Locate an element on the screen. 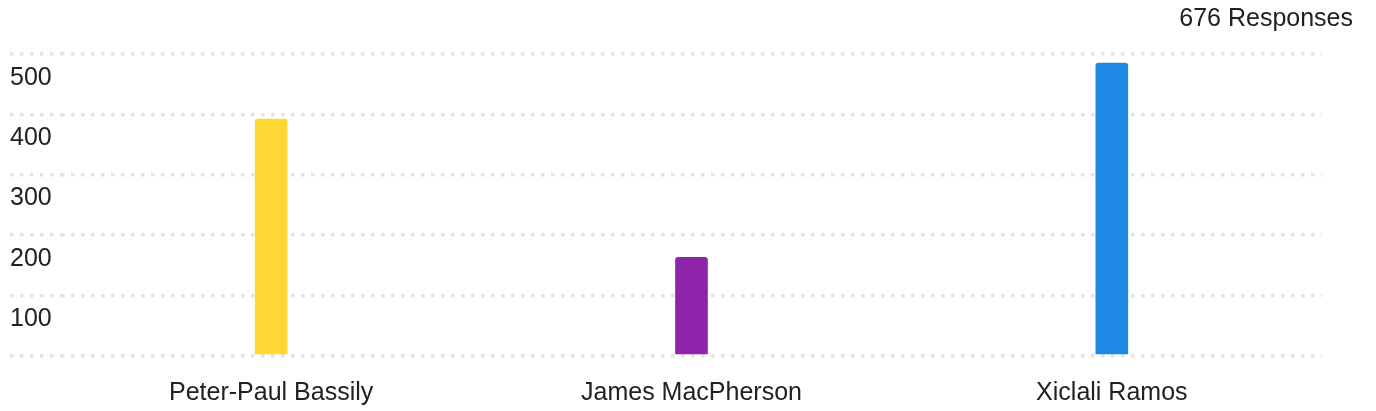 This screenshot has height=411, width=1376. y-tick-label: 500 is located at coordinates (31, 75).